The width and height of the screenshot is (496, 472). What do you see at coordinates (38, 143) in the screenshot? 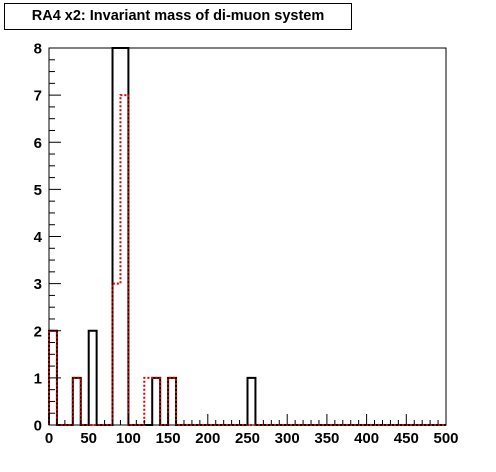
I see `y-tick-label: 6` at bounding box center [38, 143].